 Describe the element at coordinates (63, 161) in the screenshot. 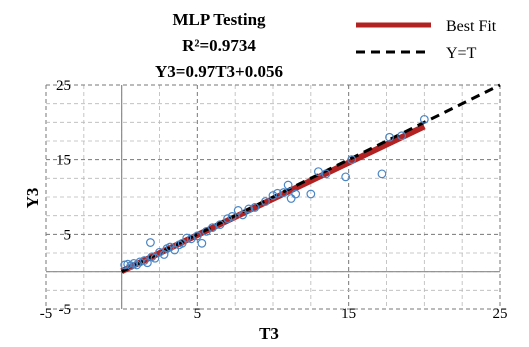

I see `y-tick-label: 15` at that location.